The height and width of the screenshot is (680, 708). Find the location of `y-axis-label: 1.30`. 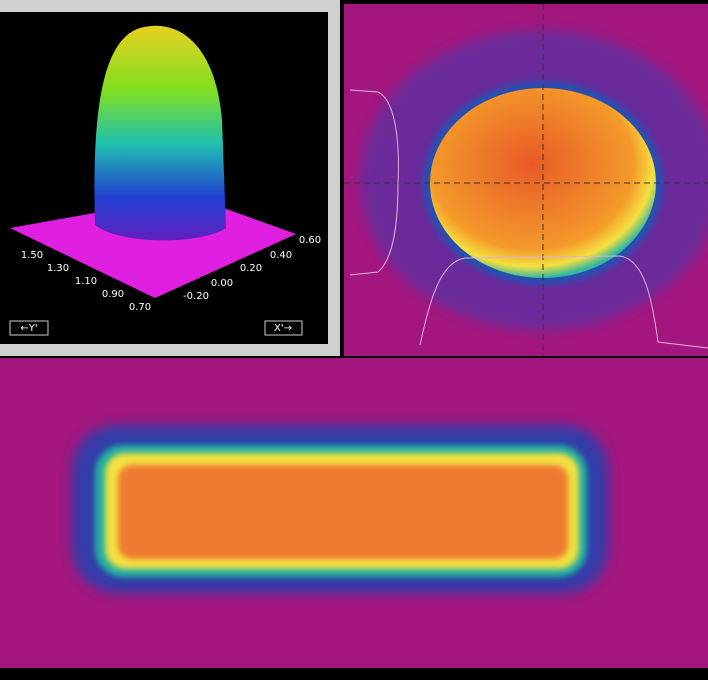

y-axis-label: 1.30 is located at coordinates (58, 268).